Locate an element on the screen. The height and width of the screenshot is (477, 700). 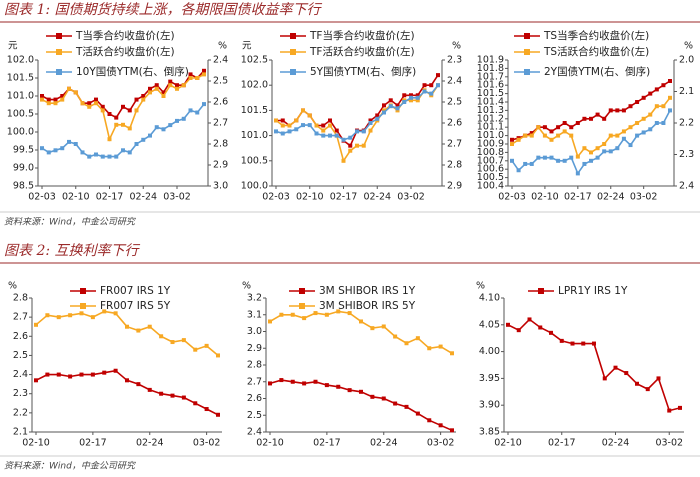
y-tick-label: 101.8 is located at coordinates (490, 68).